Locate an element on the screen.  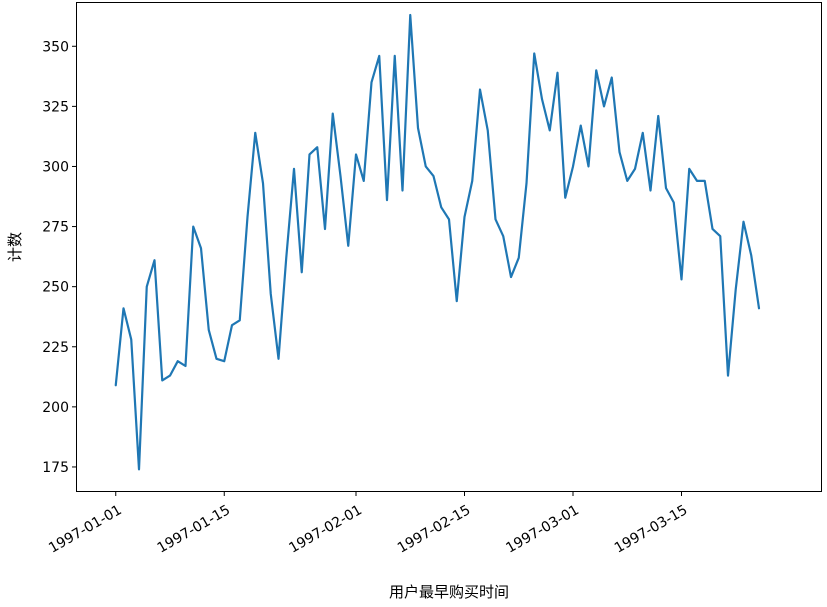
y-axis-title: 计数 is located at coordinates (15, 247).